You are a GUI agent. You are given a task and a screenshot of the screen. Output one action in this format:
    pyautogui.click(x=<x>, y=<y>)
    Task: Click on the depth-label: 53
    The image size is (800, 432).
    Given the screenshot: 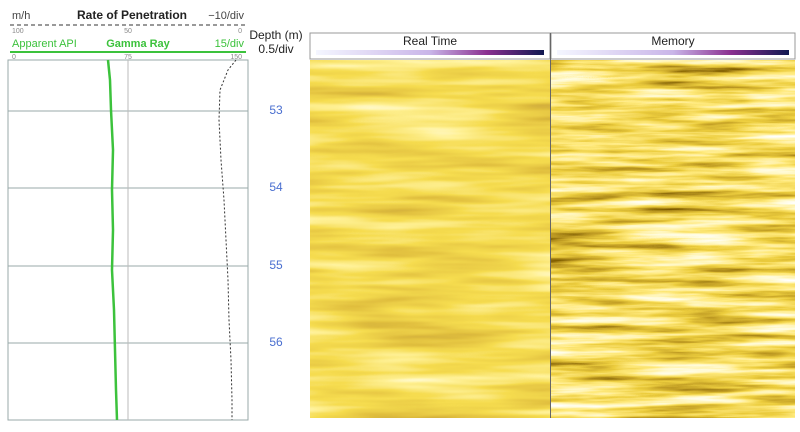 What is the action you would take?
    pyautogui.click(x=276, y=110)
    